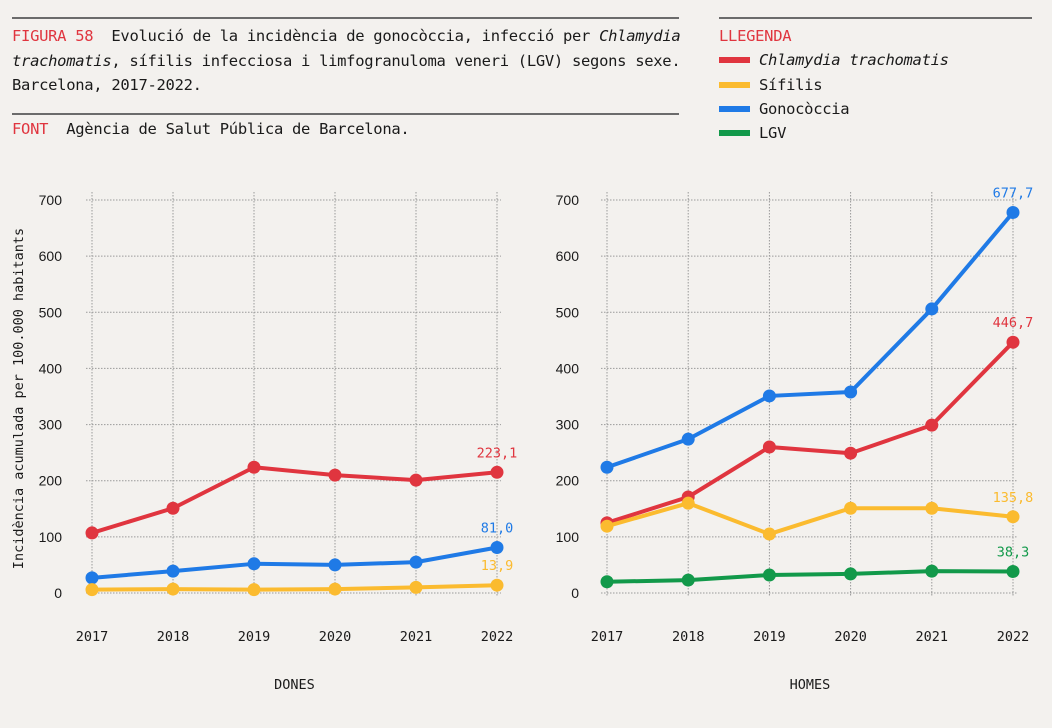  I want to click on legend-label: Chlamydia trachomatis, so click(854, 60).